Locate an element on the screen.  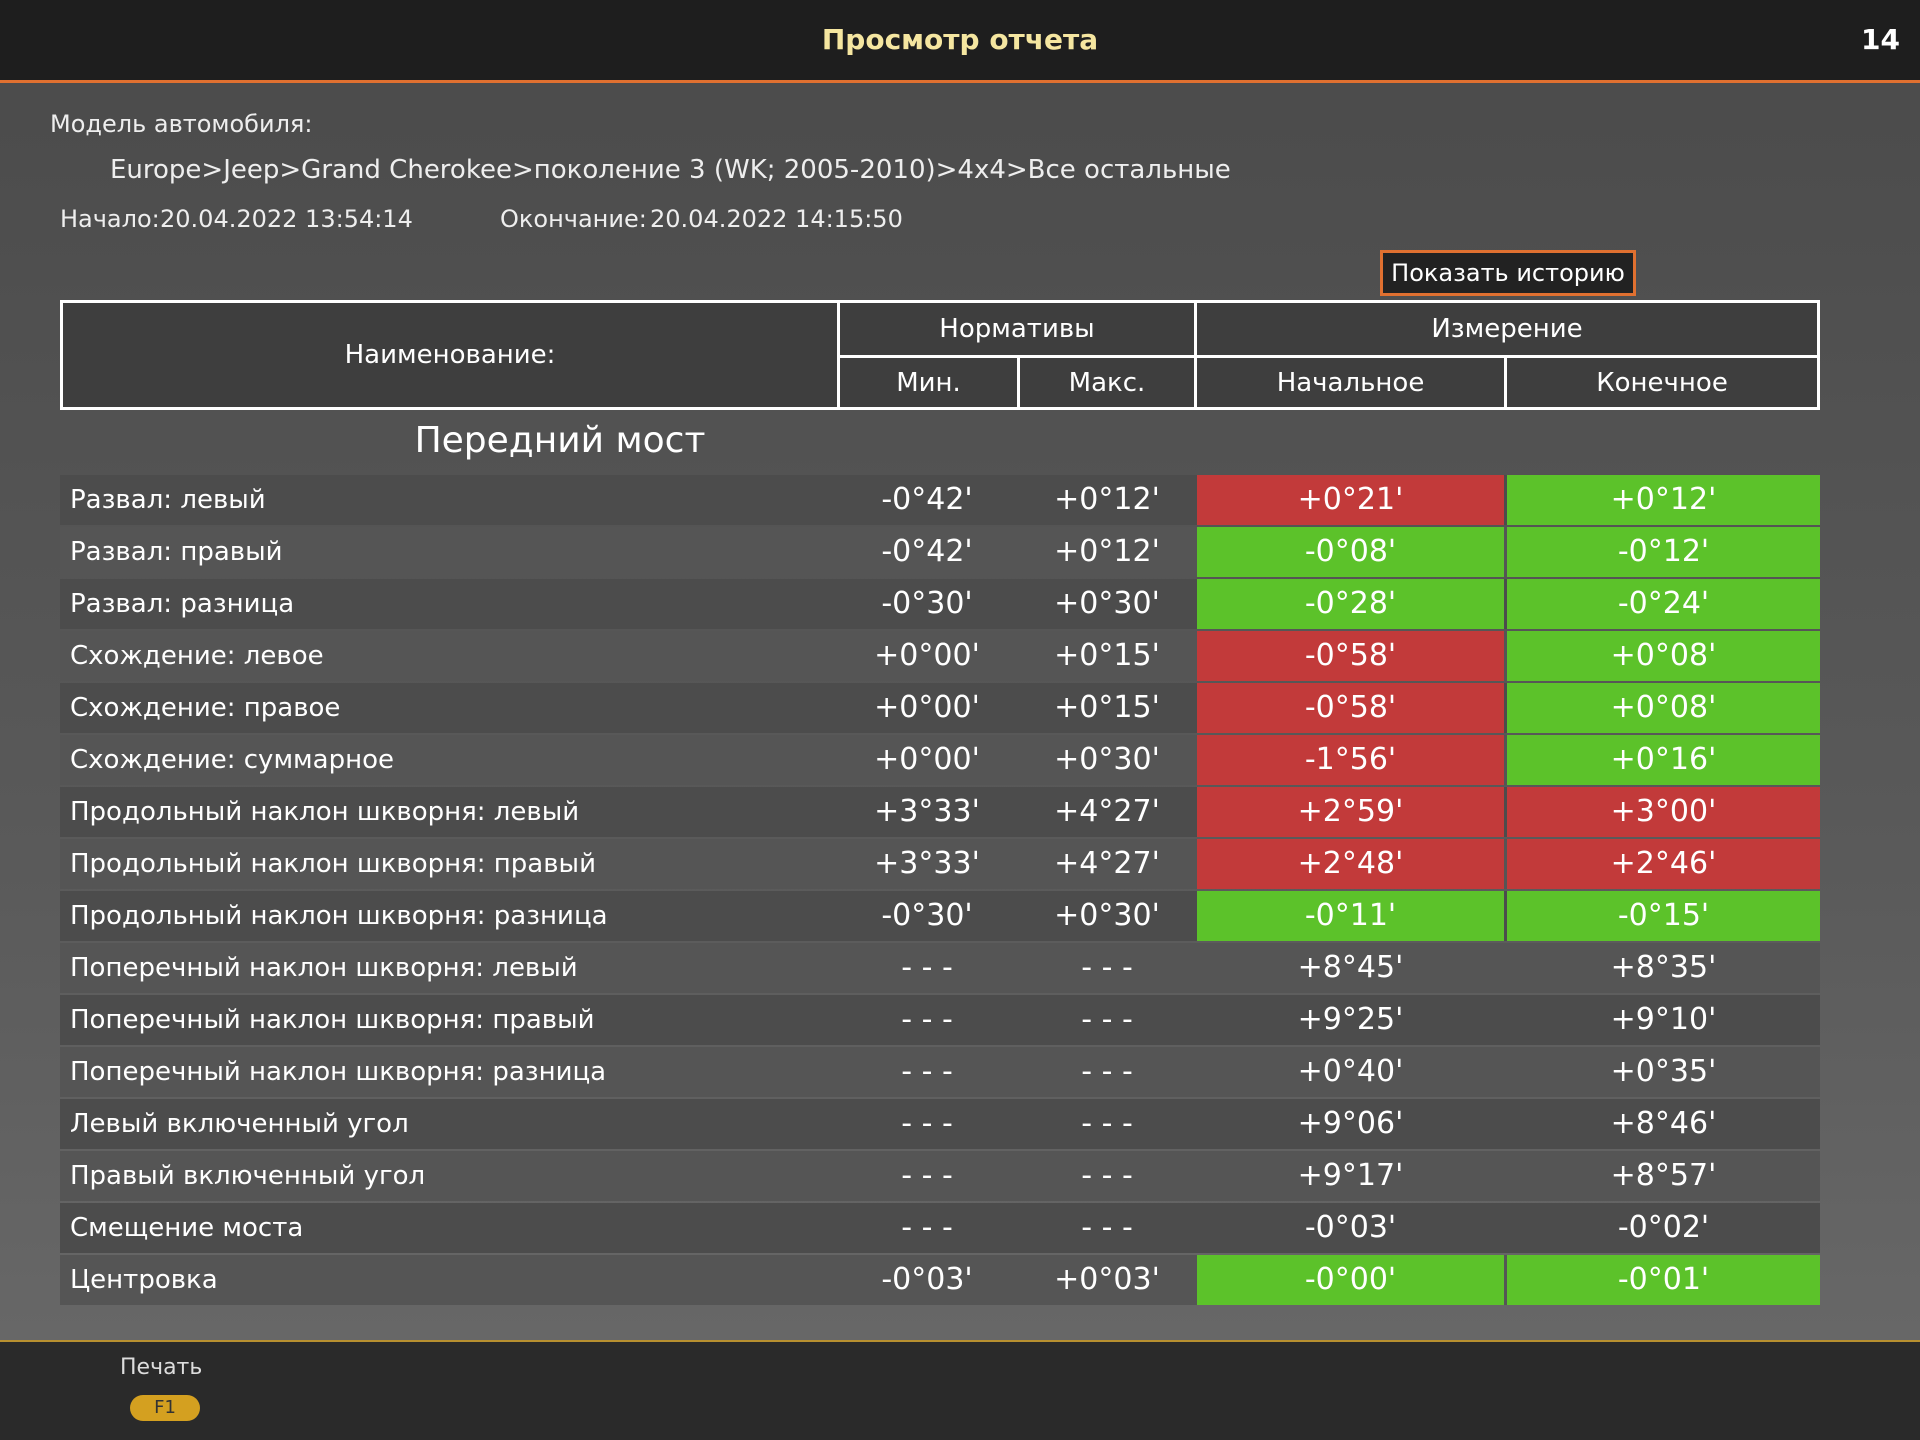
history-button: Показать историю is located at coordinates (1508, 273).